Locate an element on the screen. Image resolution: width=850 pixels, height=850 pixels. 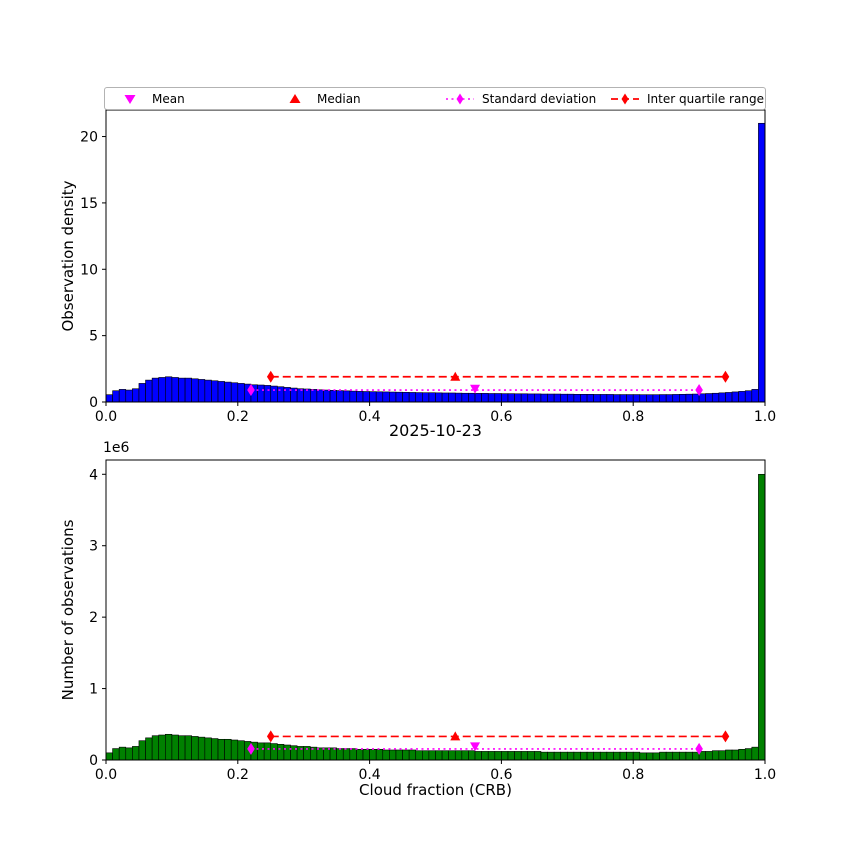
svg-text: 1 is located at coordinates (93, 690).